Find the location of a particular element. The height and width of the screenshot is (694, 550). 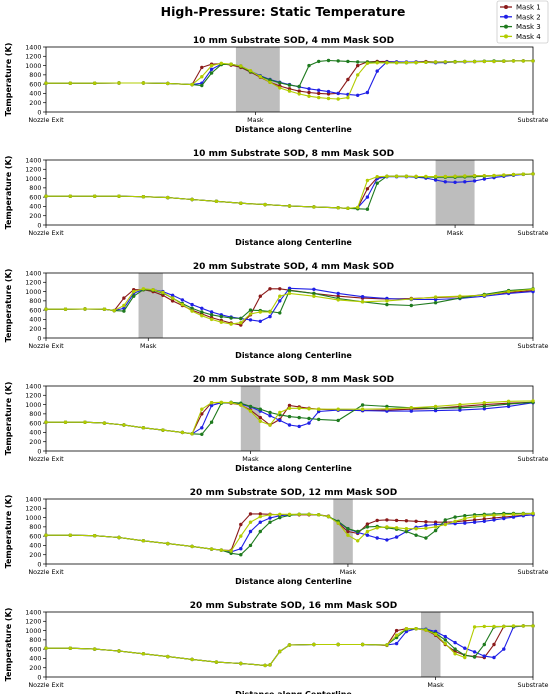

x-tick-label: Nozzle Exit is located at coordinates (46, 572).